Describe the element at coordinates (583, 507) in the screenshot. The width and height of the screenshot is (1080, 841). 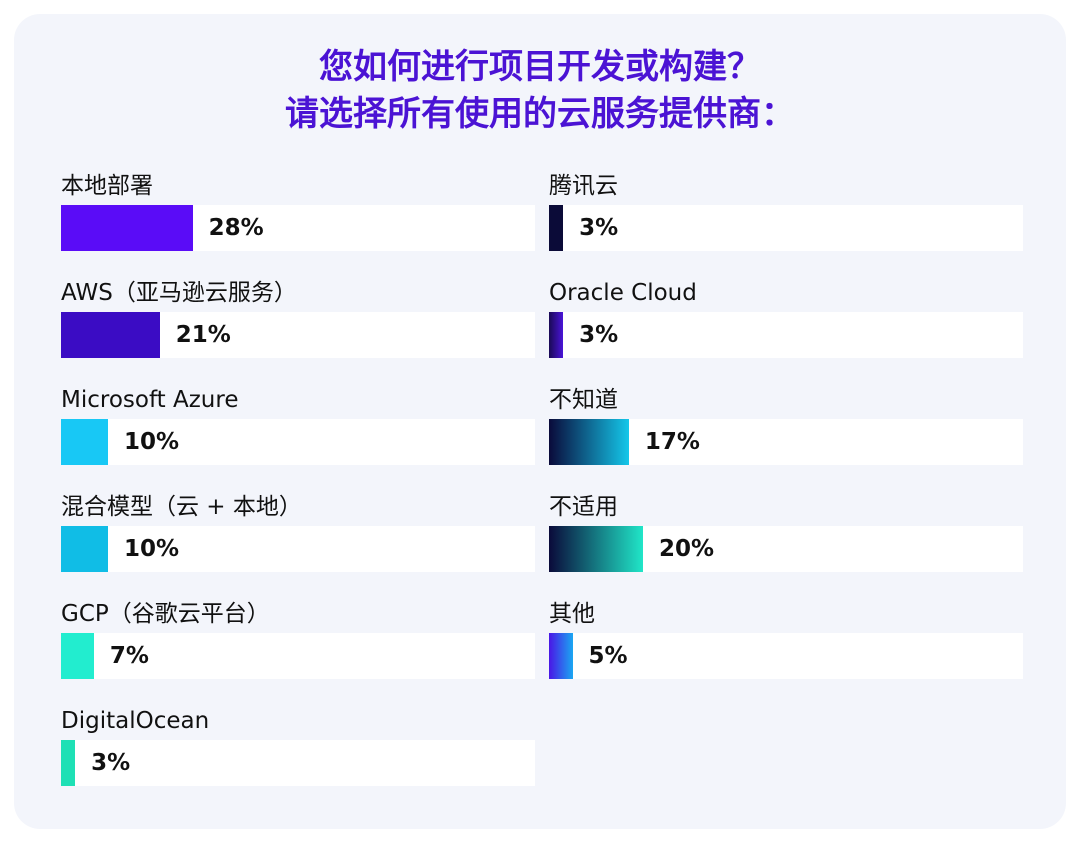
I see `category-label: 不适用` at that location.